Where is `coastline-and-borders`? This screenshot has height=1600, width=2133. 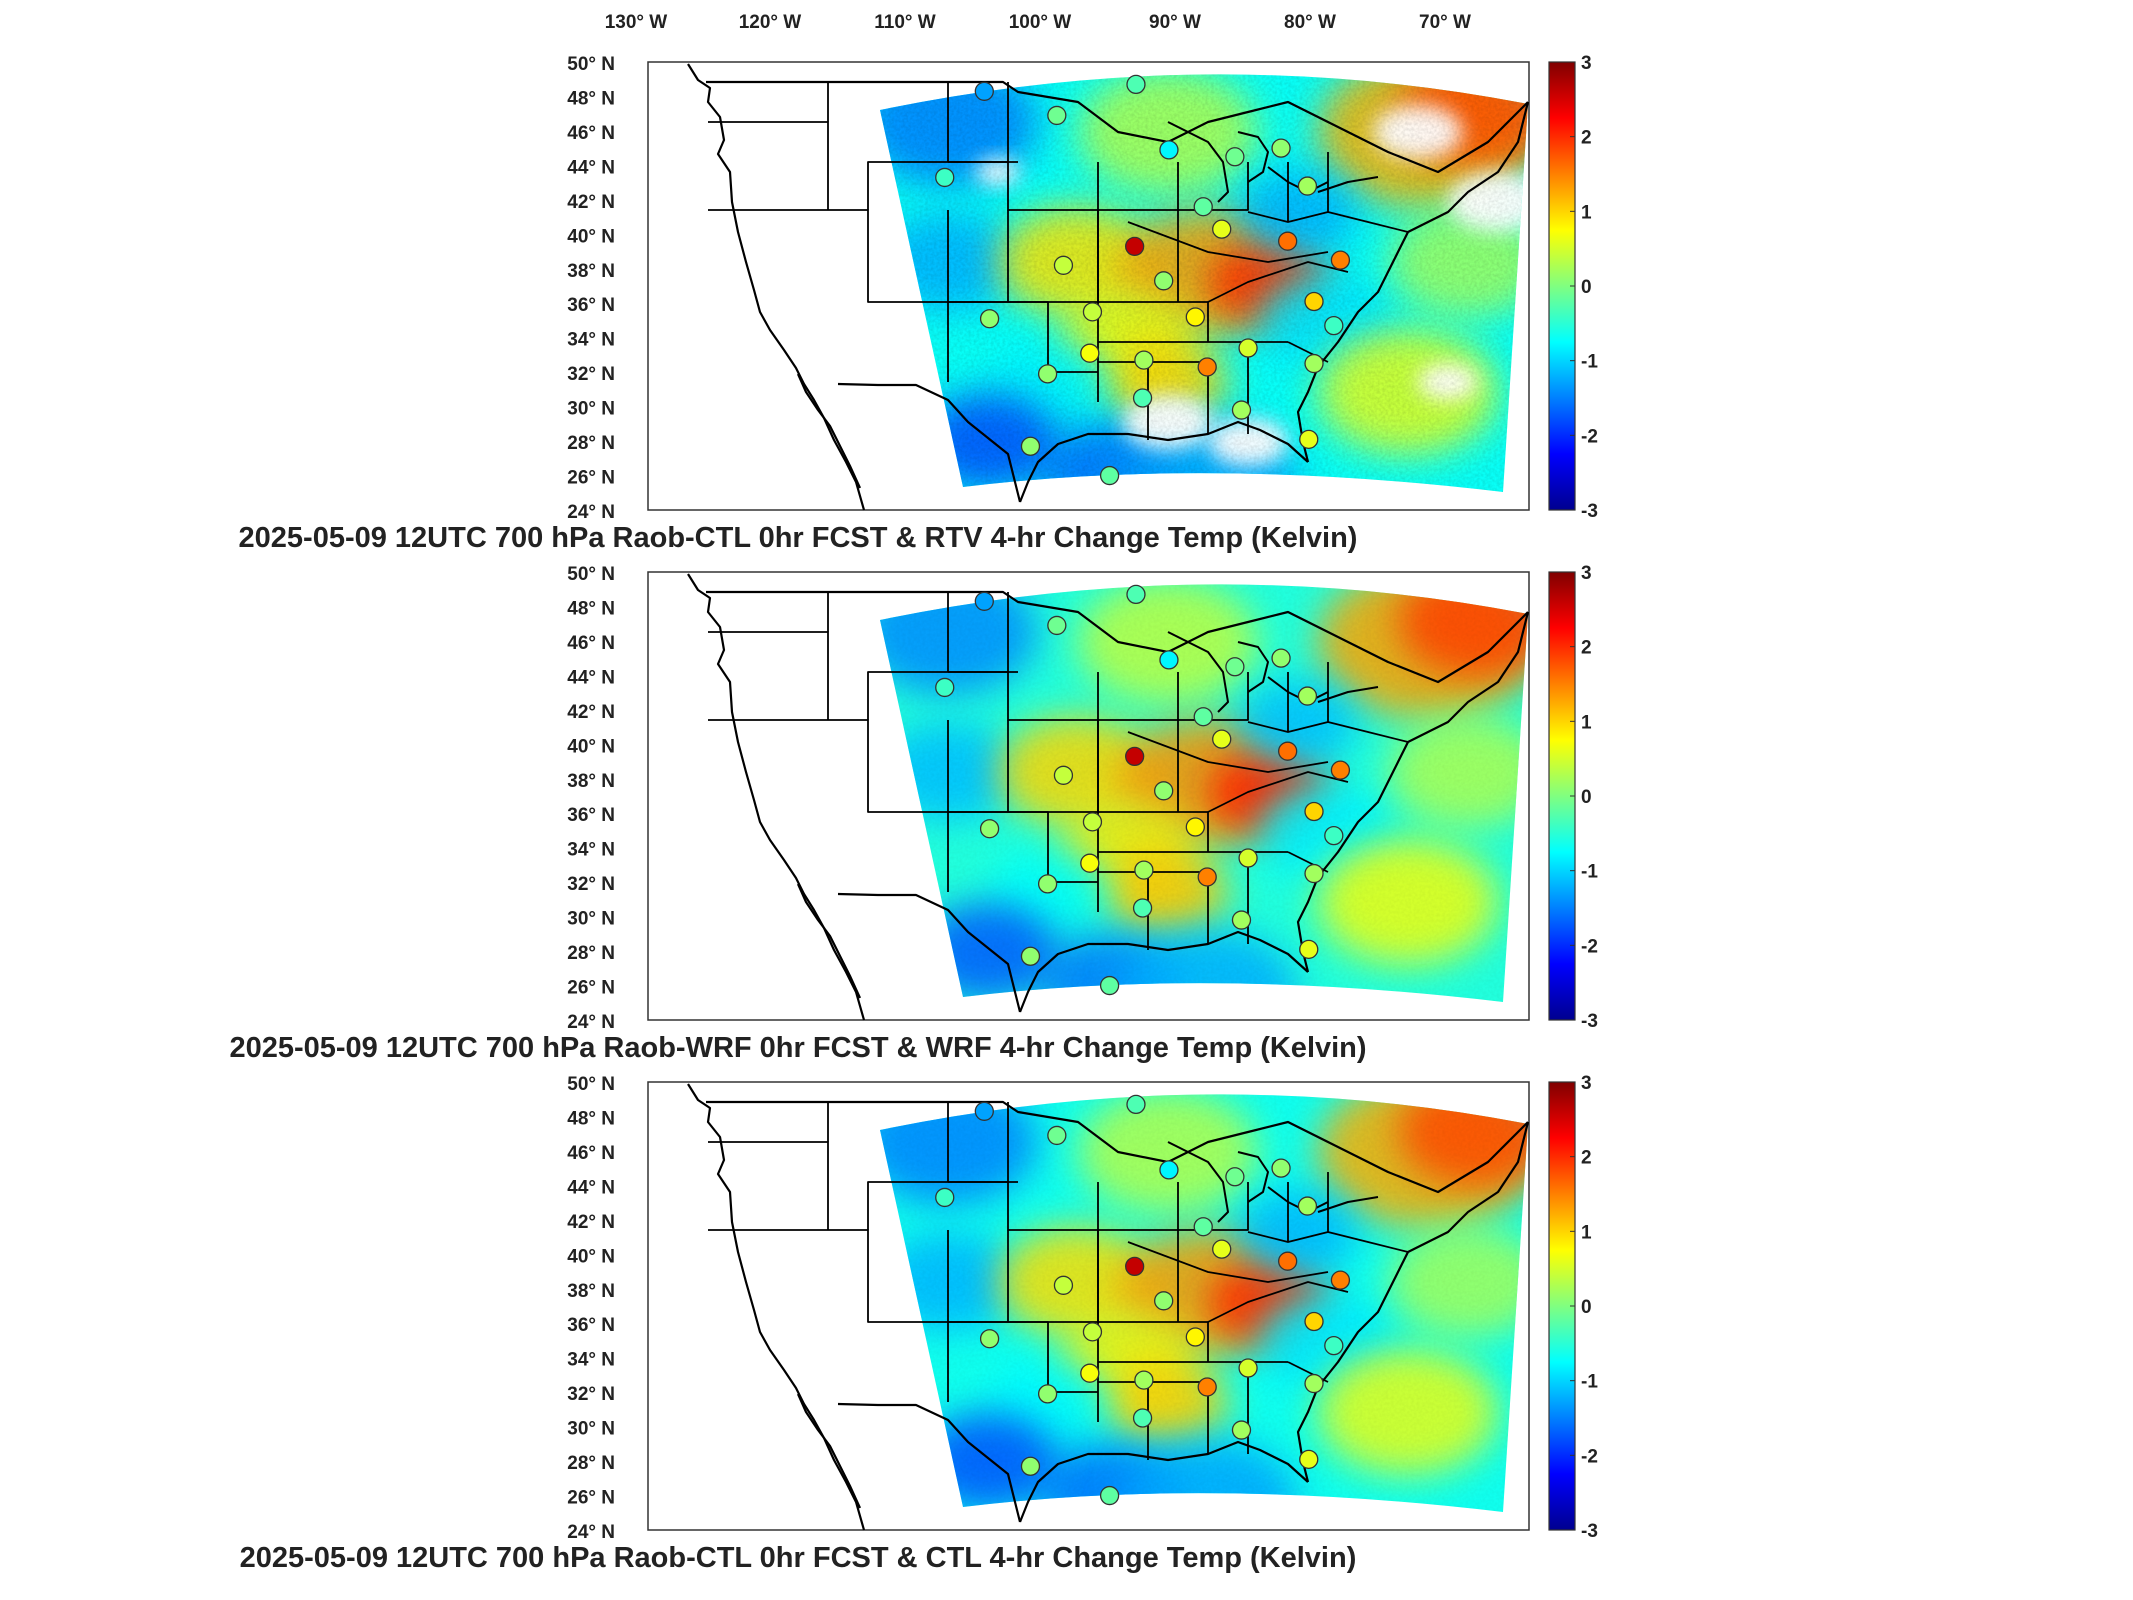 coastline-and-borders is located at coordinates (1108, 797).